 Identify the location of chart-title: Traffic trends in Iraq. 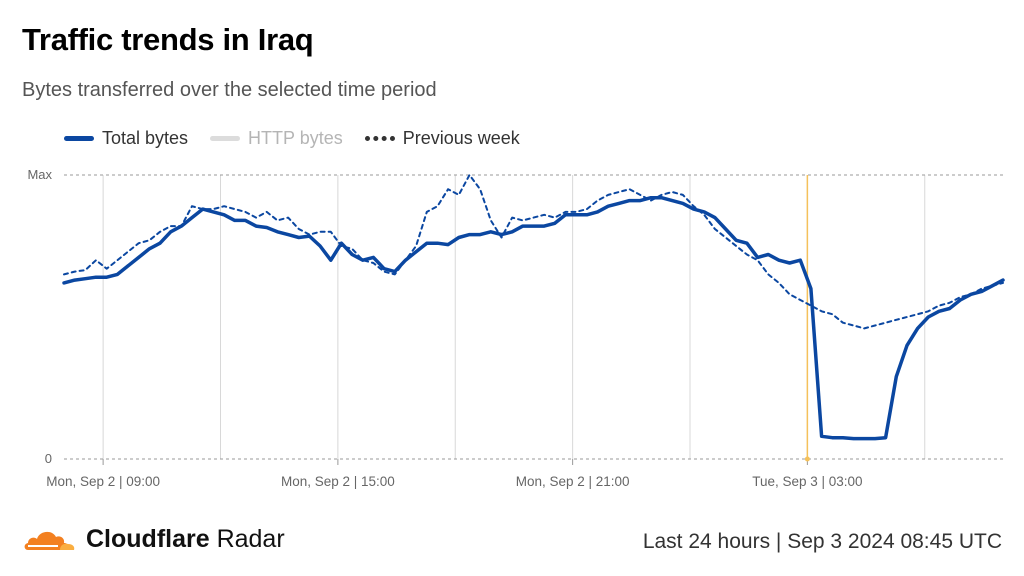
(168, 39).